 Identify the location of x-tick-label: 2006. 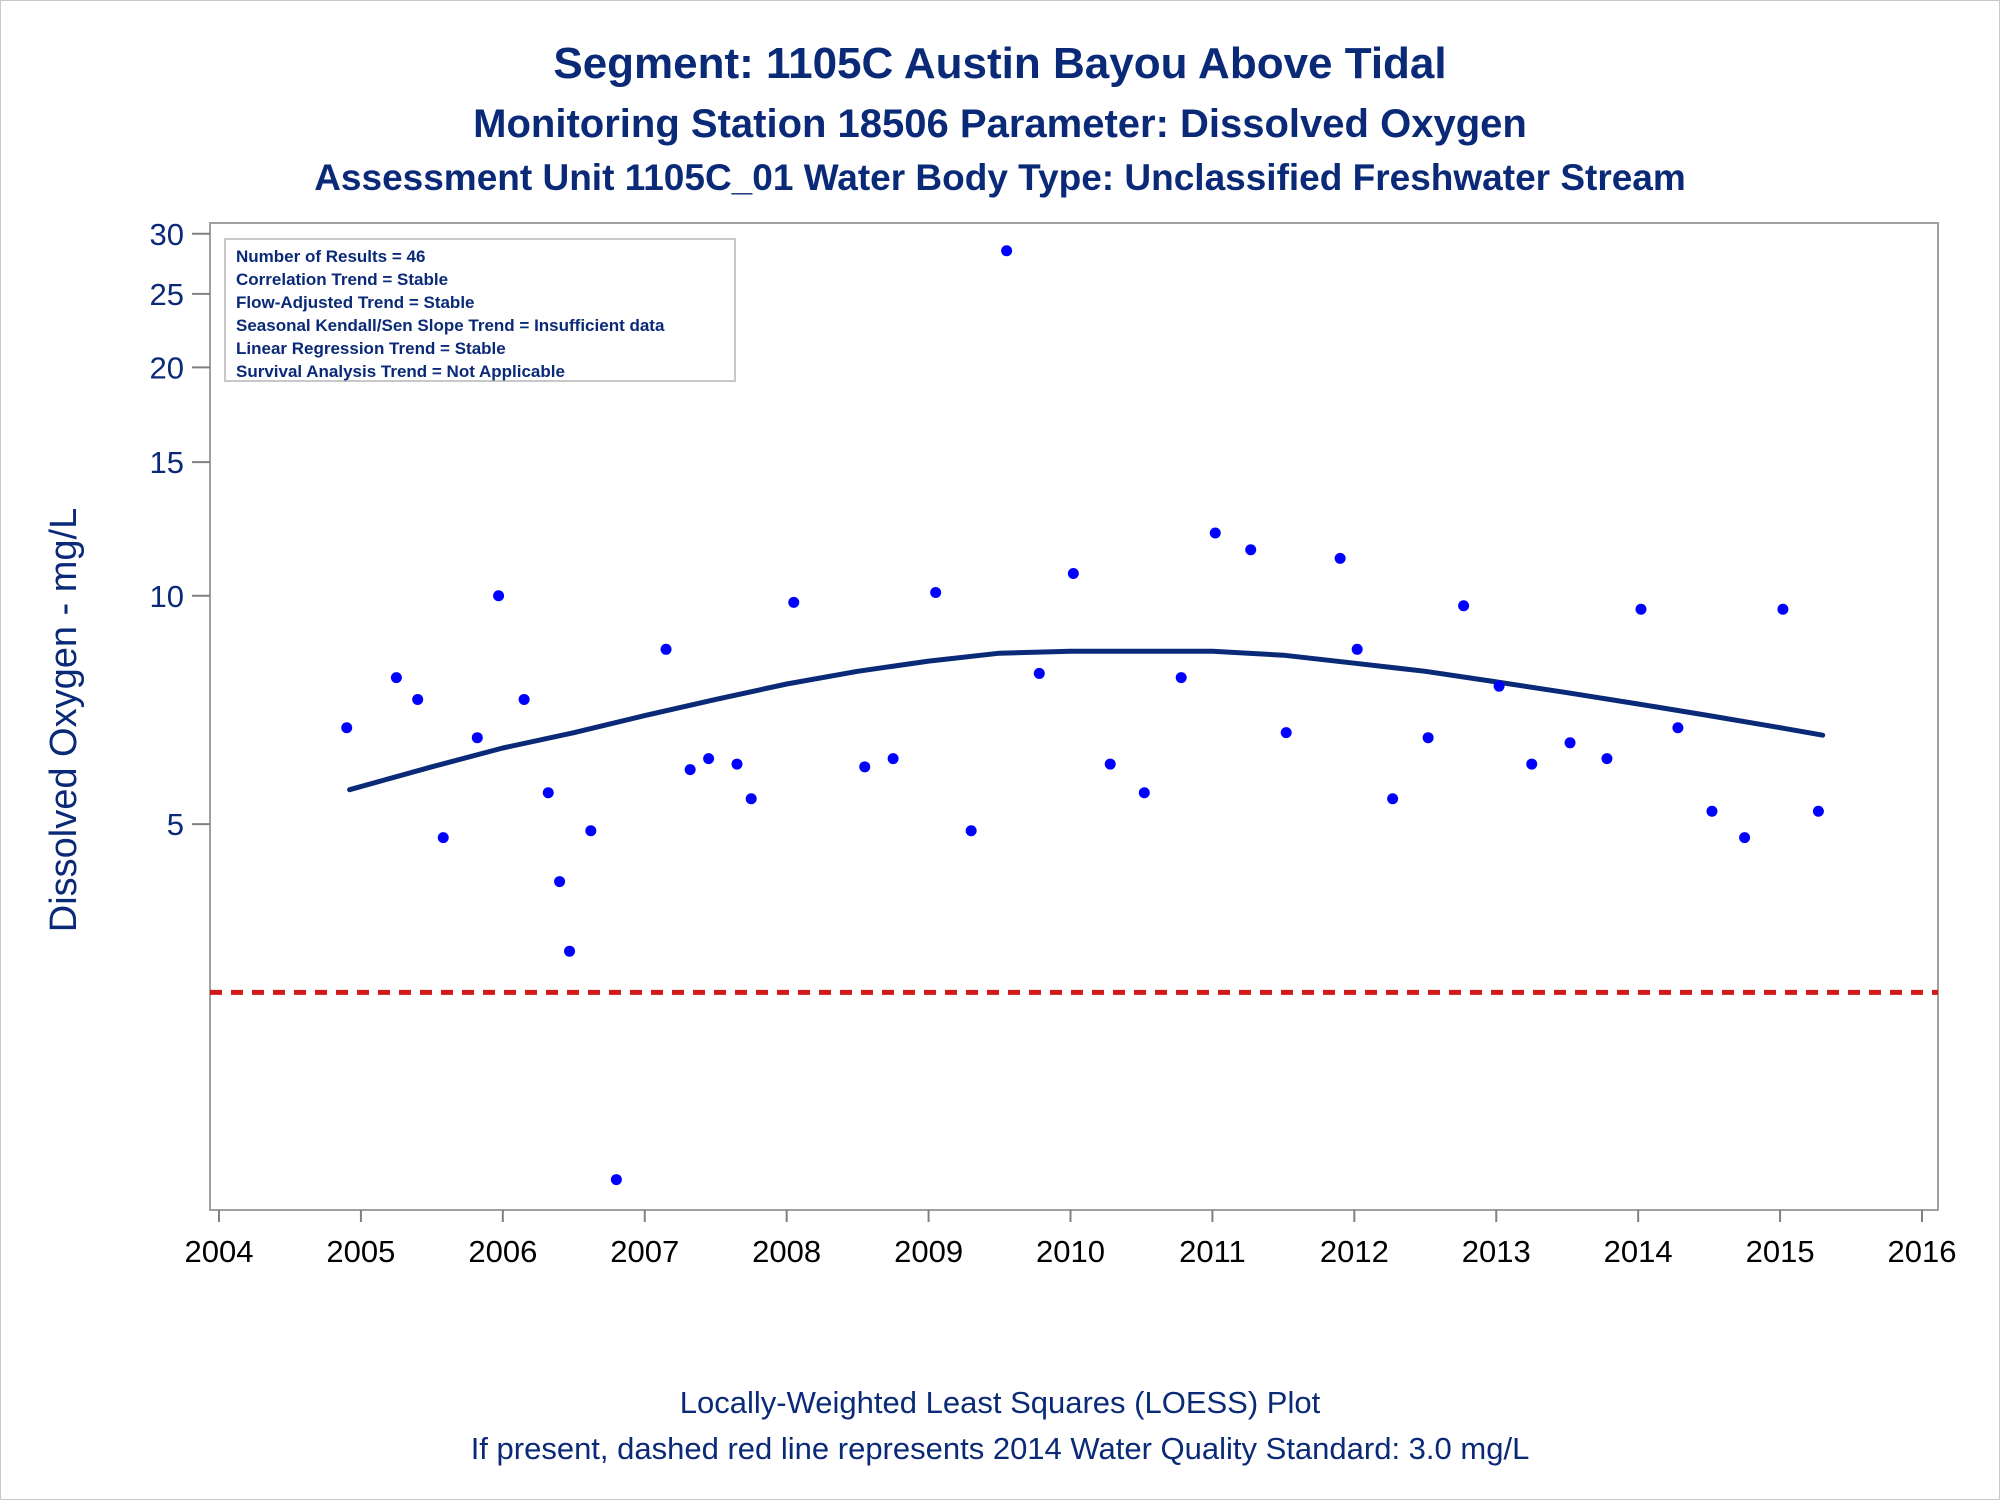
(502, 1251).